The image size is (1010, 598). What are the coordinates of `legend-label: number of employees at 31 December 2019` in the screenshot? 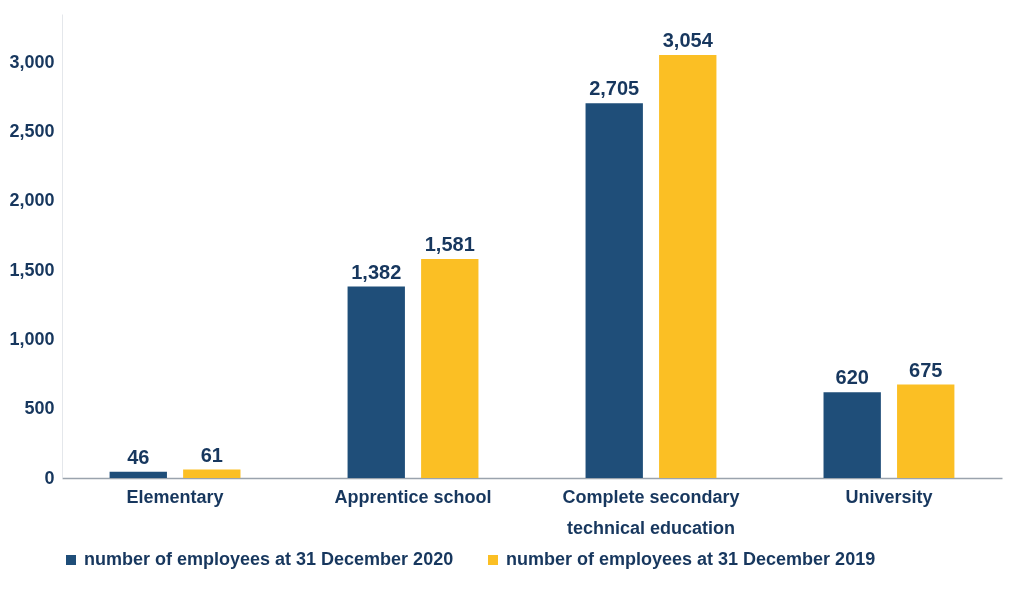 It's located at (691, 559).